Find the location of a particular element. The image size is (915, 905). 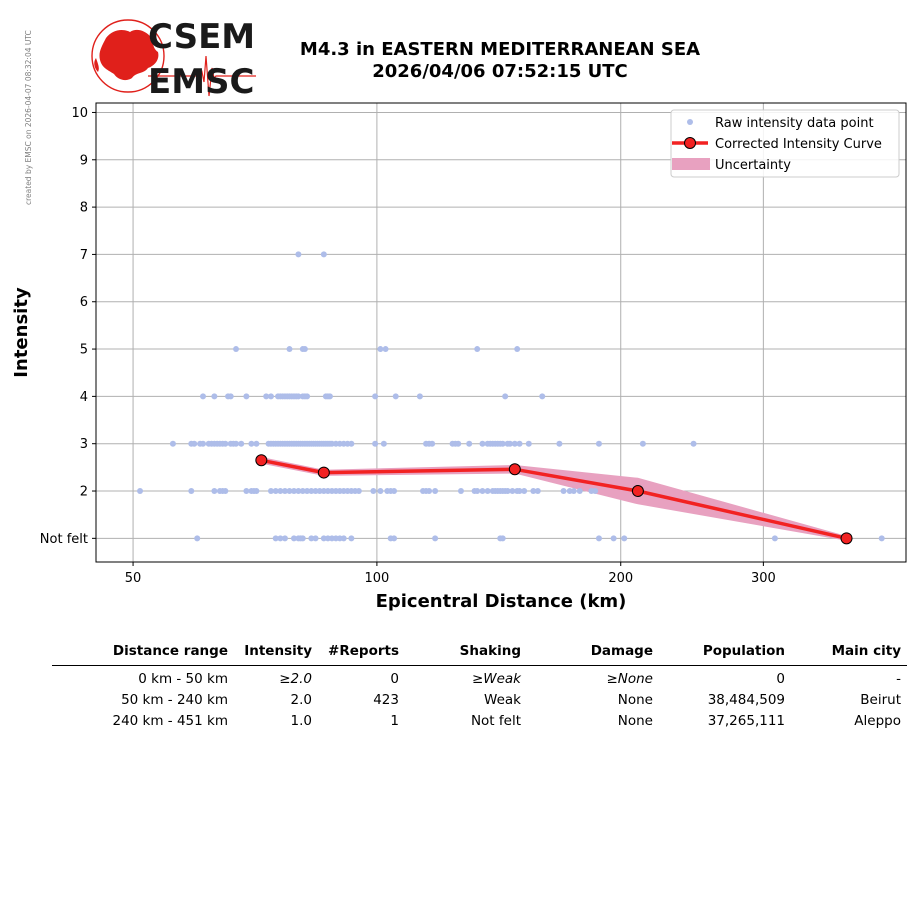

y-tick-label: 3 is located at coordinates (84, 444).